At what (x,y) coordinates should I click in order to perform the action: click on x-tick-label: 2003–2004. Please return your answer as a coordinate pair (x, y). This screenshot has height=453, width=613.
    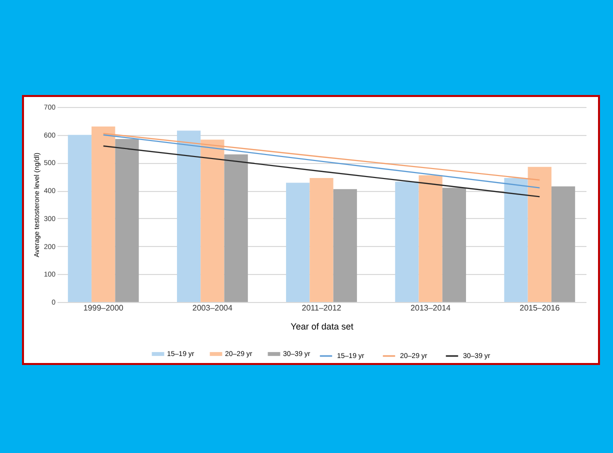
    Looking at the image, I should click on (212, 308).